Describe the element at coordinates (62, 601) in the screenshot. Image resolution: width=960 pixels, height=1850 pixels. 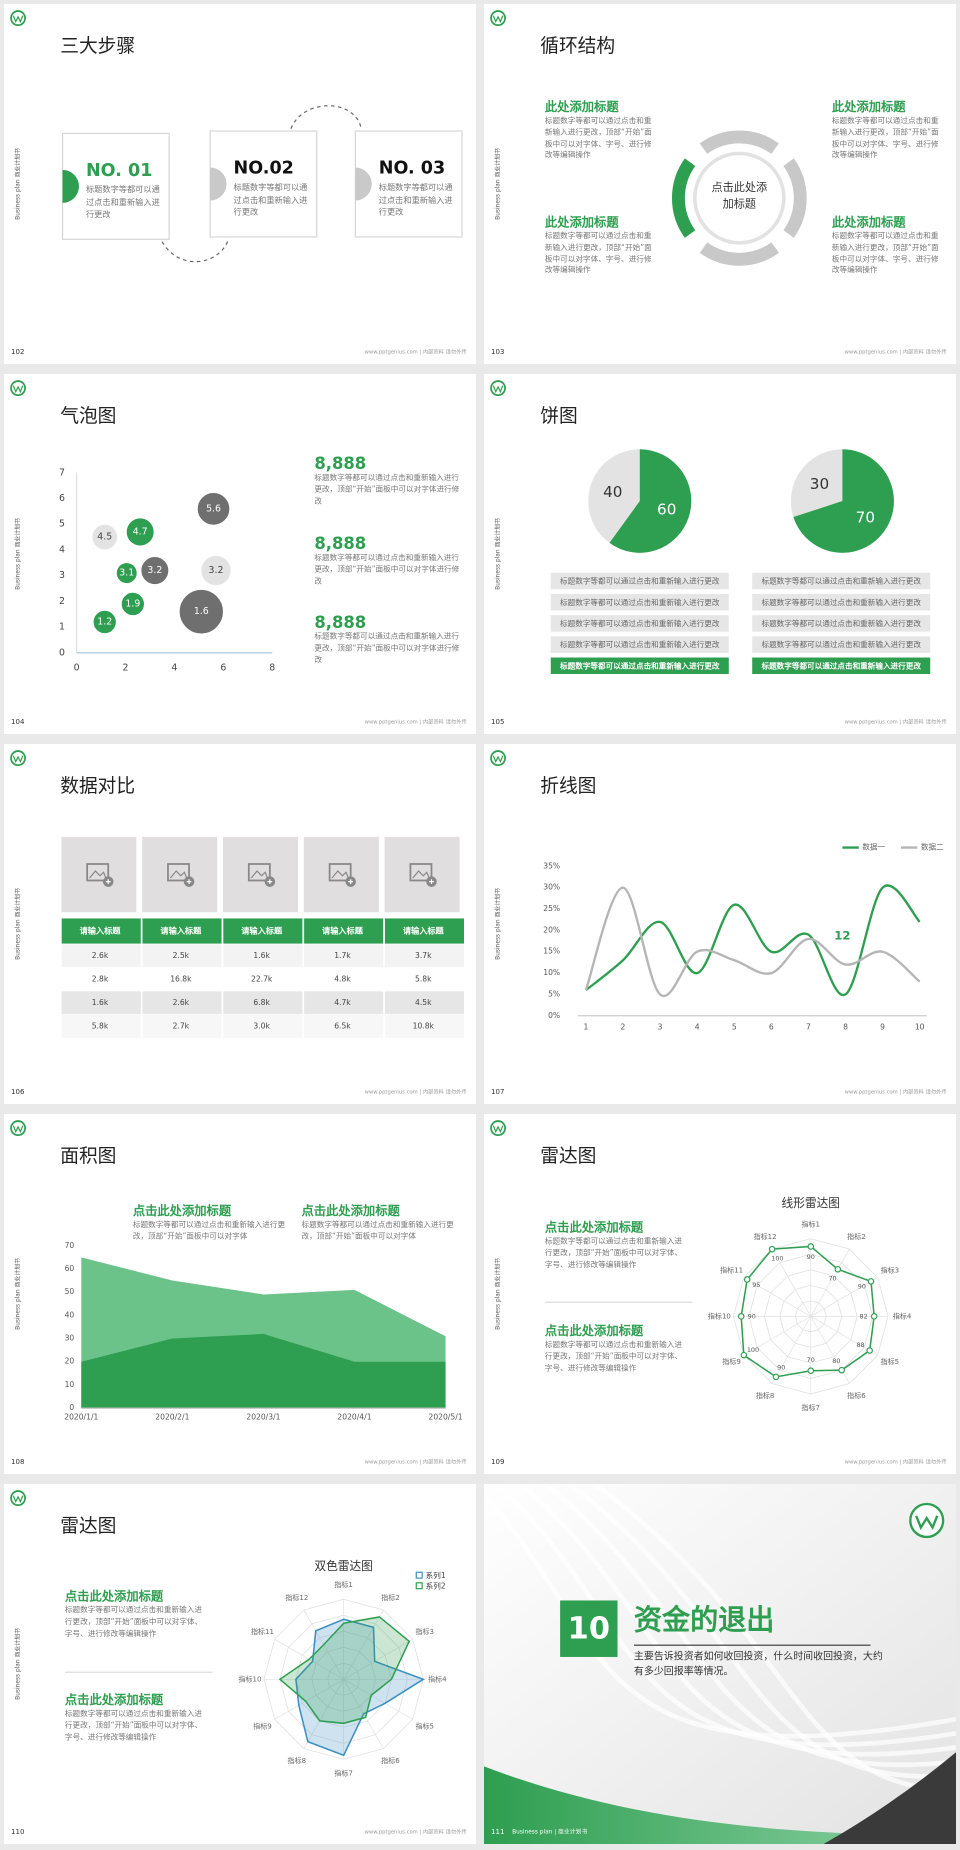
I see `y-tick-label: 2` at that location.